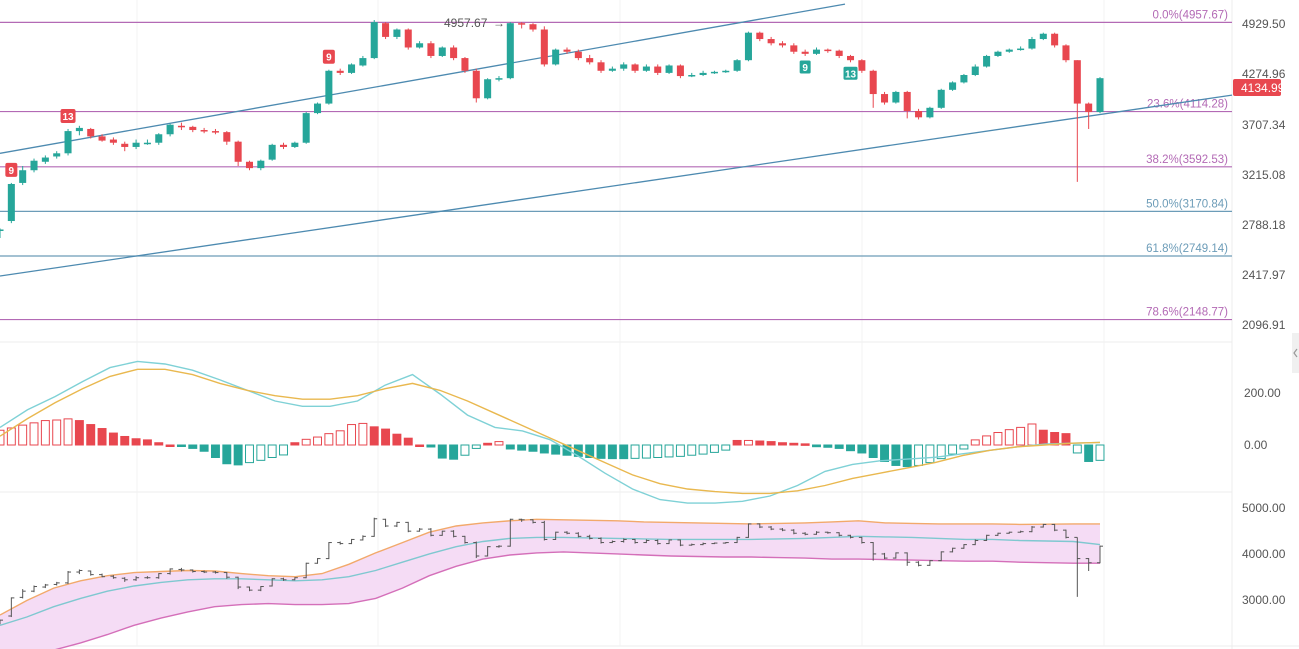 The image size is (1299, 649). What do you see at coordinates (1264, 275) in the screenshot?
I see `price-tick: 2417.97` at bounding box center [1264, 275].